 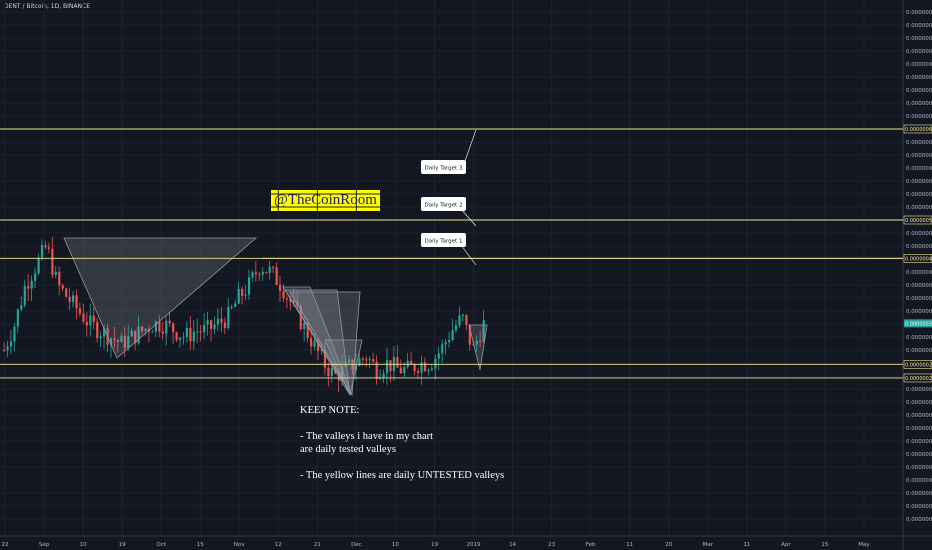 What do you see at coordinates (919, 234) in the screenshot?
I see `y-tick-label: 0.00000048` at bounding box center [919, 234].